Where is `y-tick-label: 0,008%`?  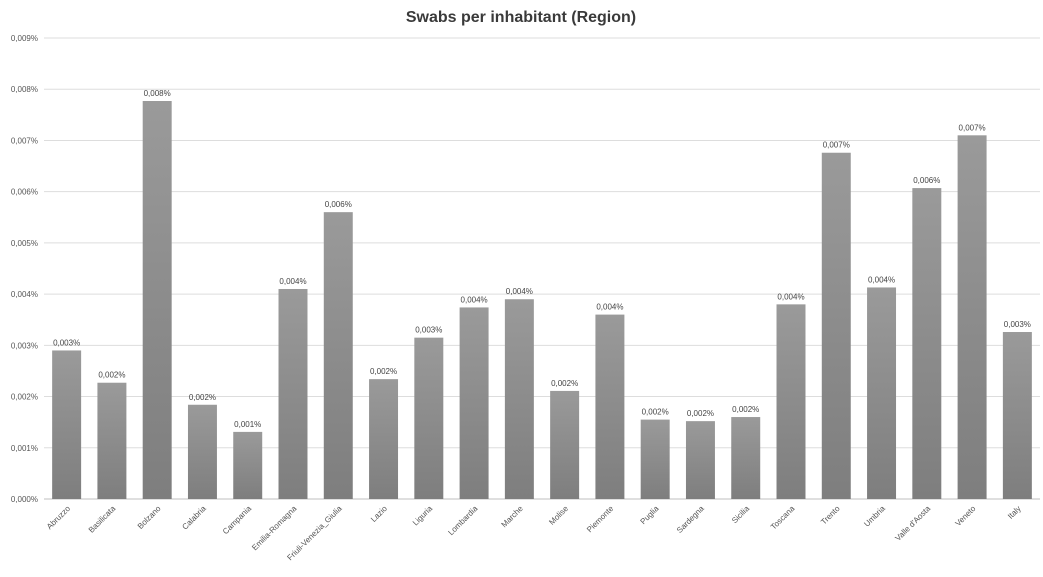
y-tick-label: 0,008% is located at coordinates (24, 89).